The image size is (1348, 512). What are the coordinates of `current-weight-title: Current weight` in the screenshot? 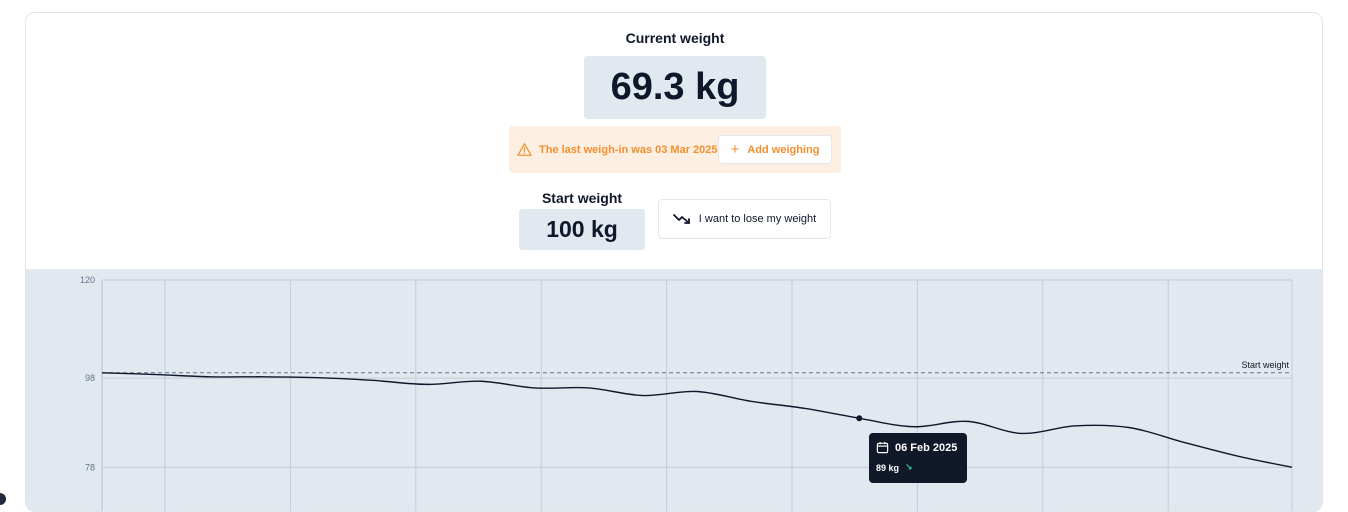 It's located at (675, 38).